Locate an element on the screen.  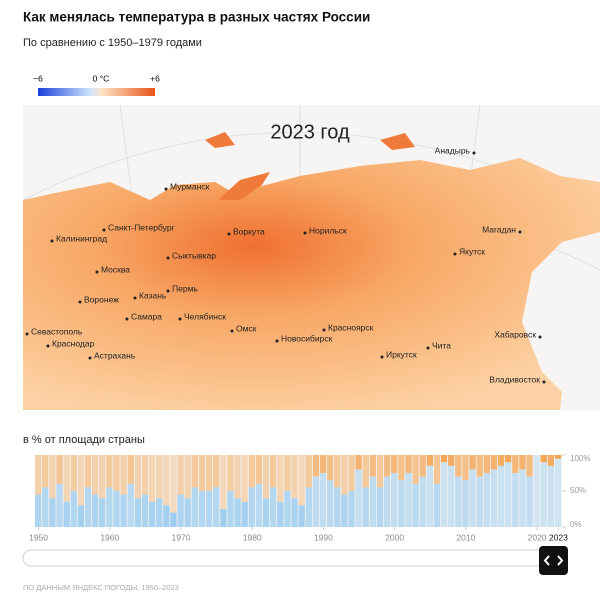
city-label: Калининград is located at coordinates (81, 238).